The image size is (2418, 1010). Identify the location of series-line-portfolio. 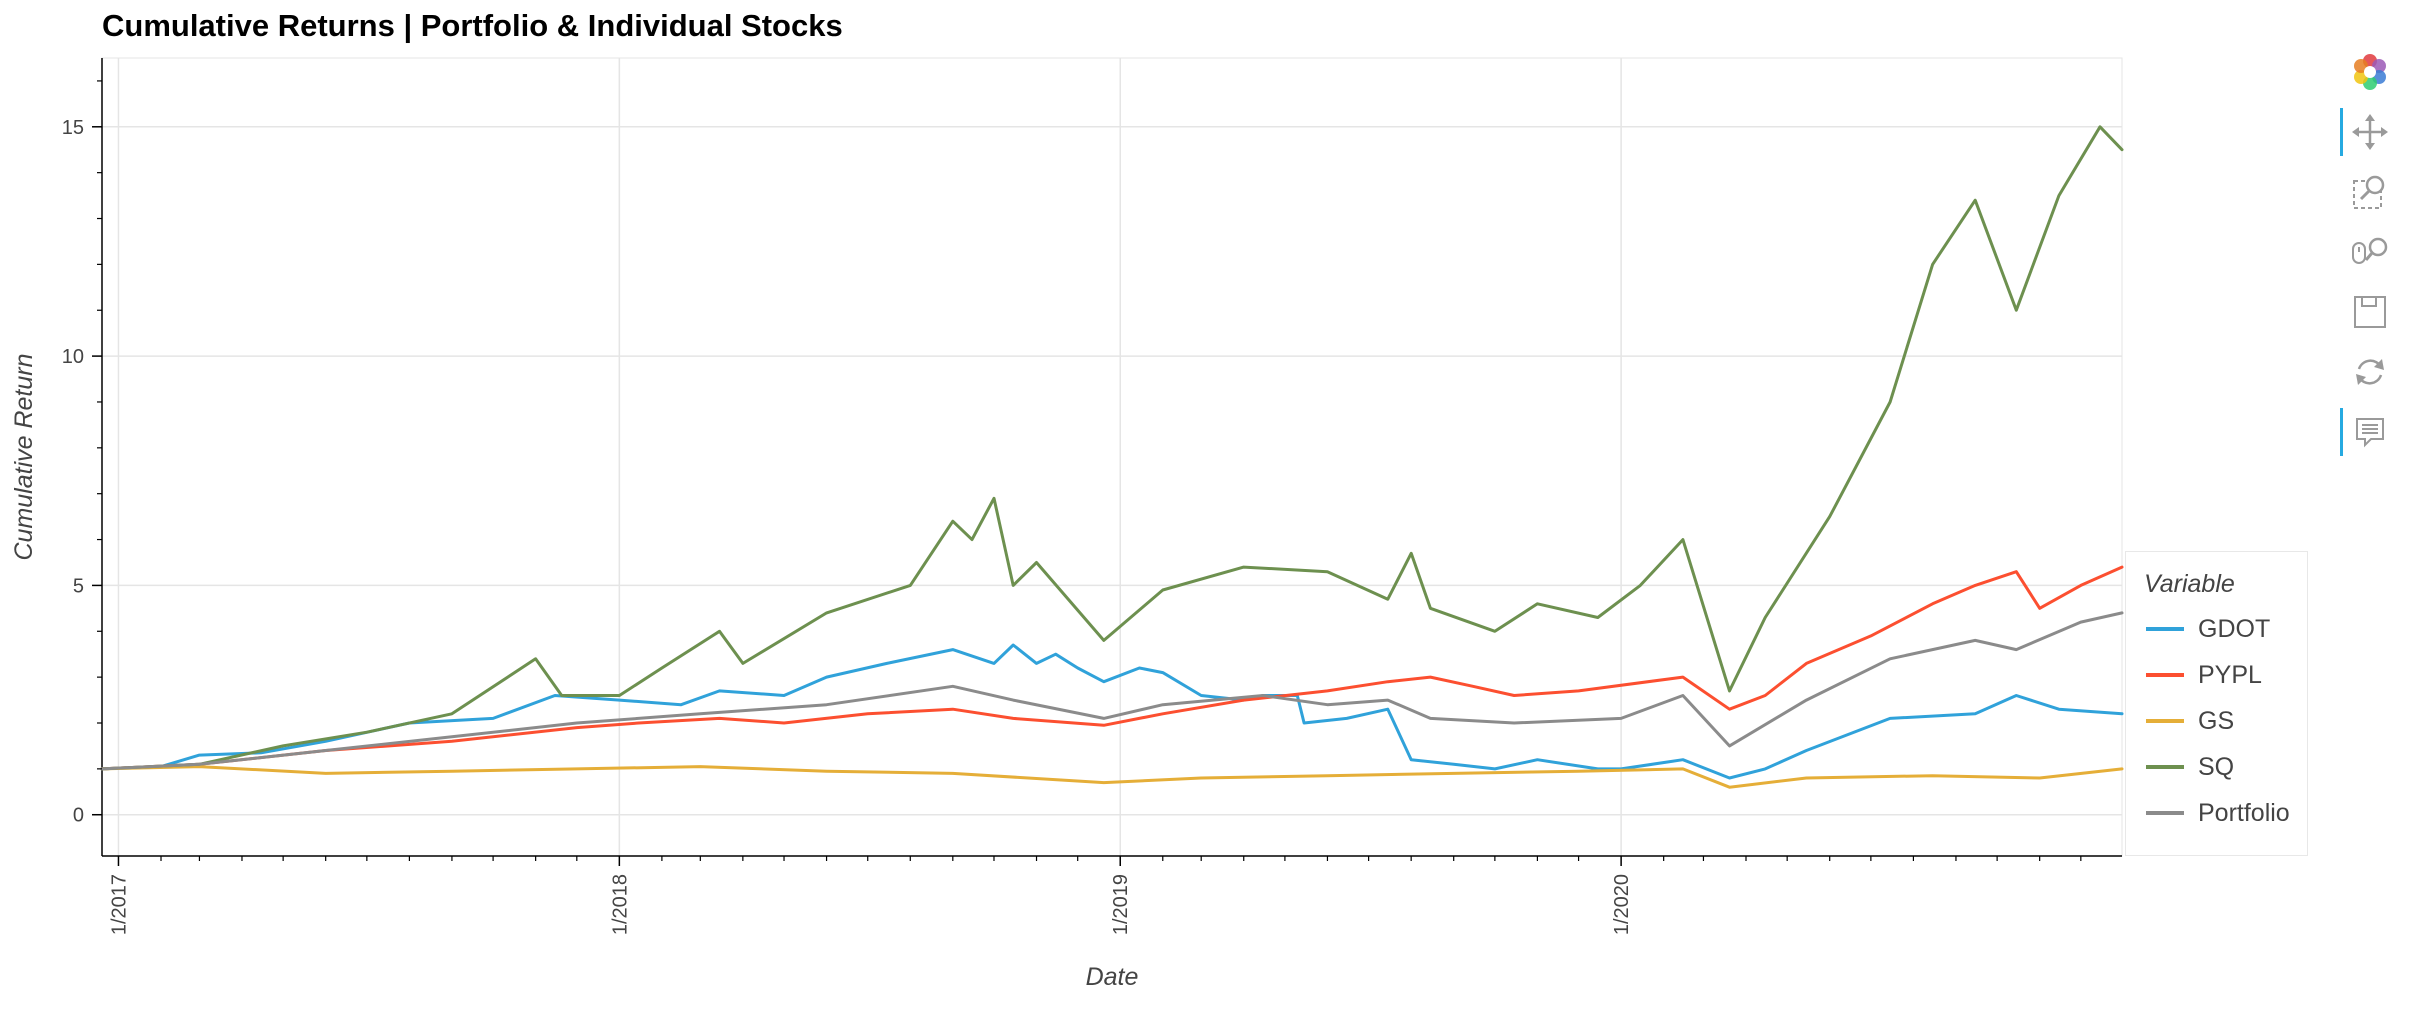
(1112, 691).